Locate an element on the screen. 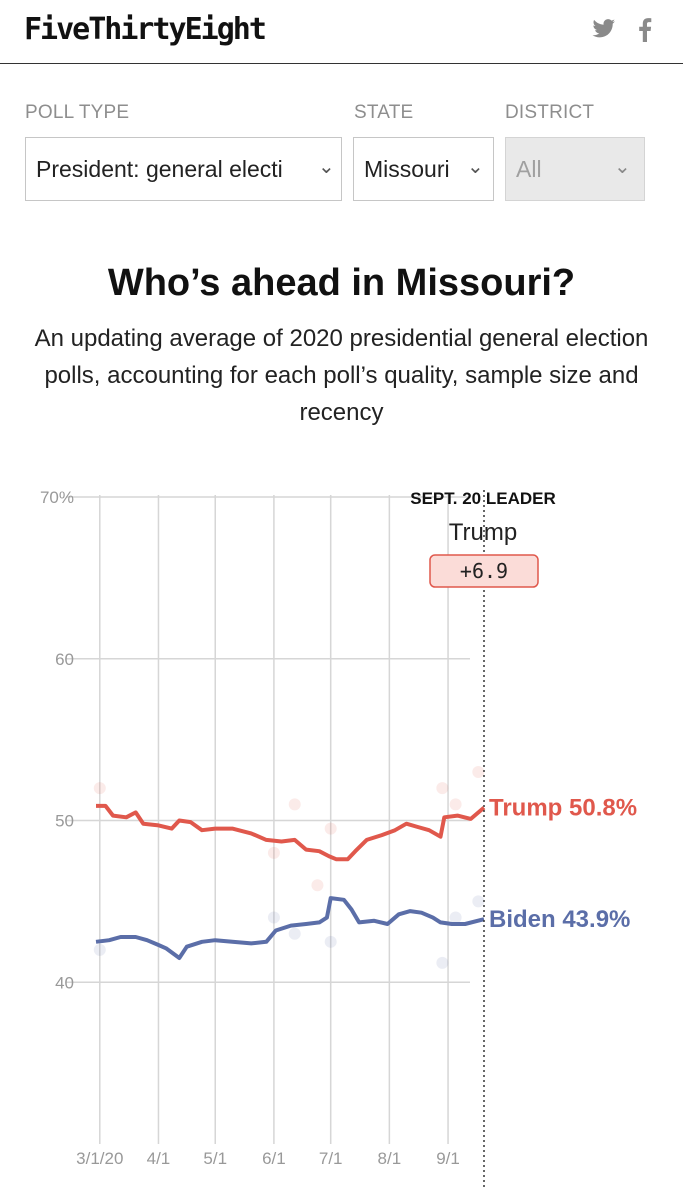  leader-name: Trump is located at coordinates (483, 532).